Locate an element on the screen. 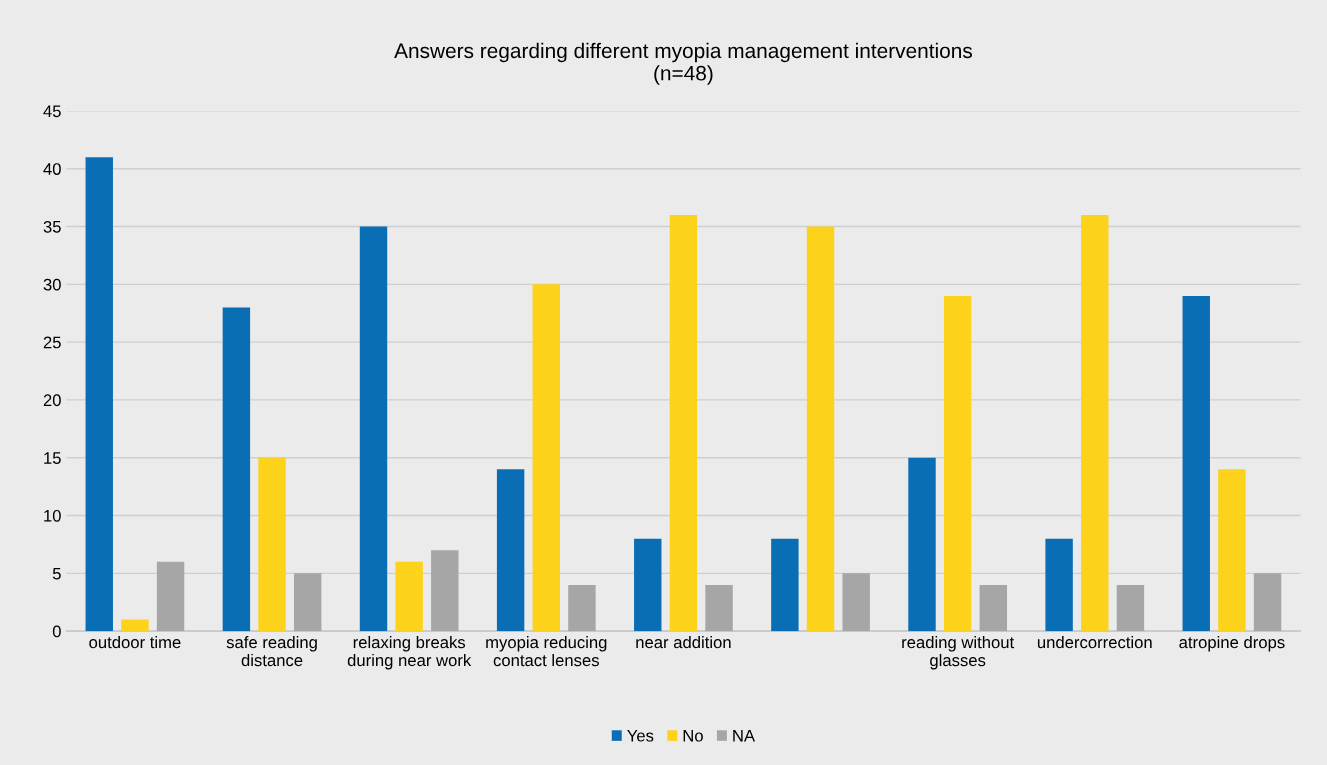 The width and height of the screenshot is (1327, 765). x-tick-label: myopia reducing contact lenses is located at coordinates (546, 651).